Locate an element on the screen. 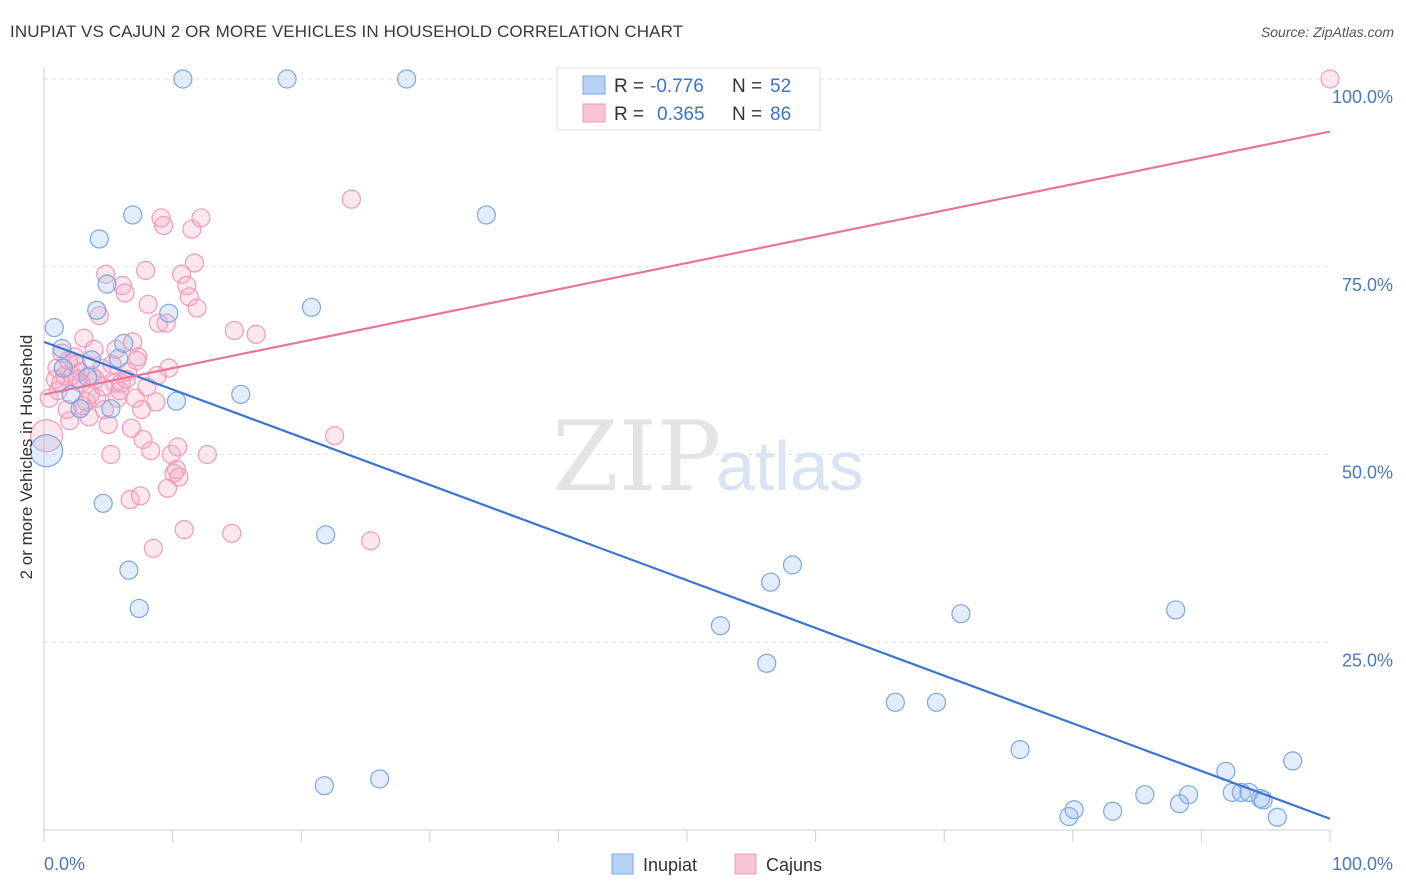 Image resolution: width=1406 pixels, height=892 pixels. x-tick-label-1: 100.0% is located at coordinates (1362, 864).